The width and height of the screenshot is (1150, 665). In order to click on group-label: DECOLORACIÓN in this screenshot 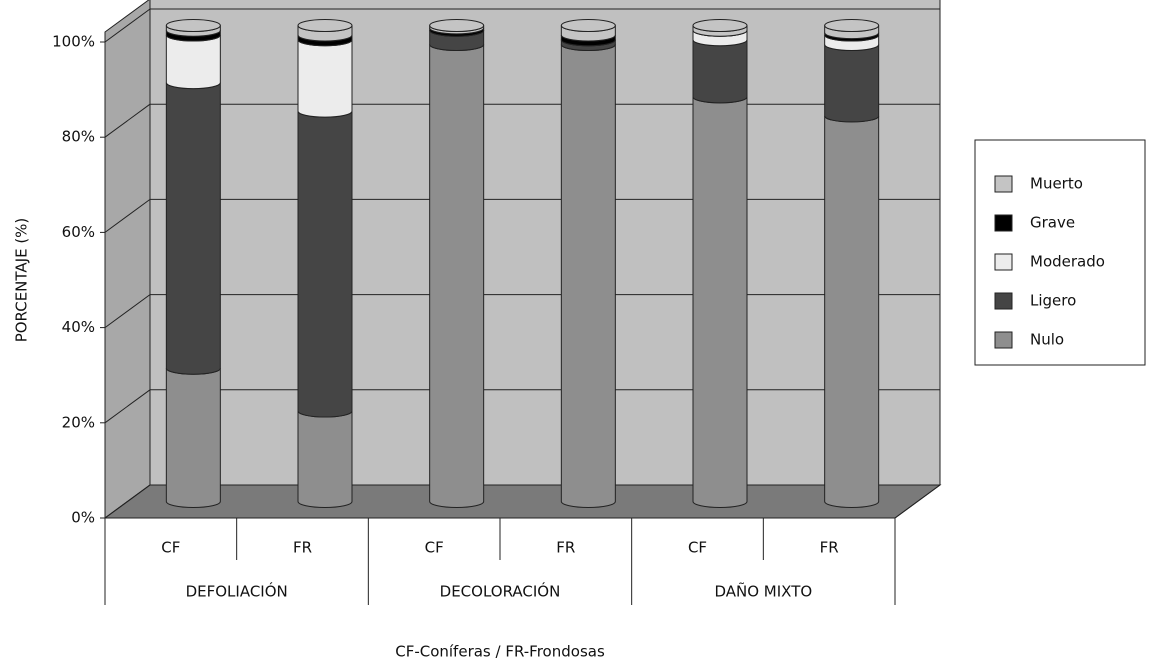, I will do `click(500, 591)`.